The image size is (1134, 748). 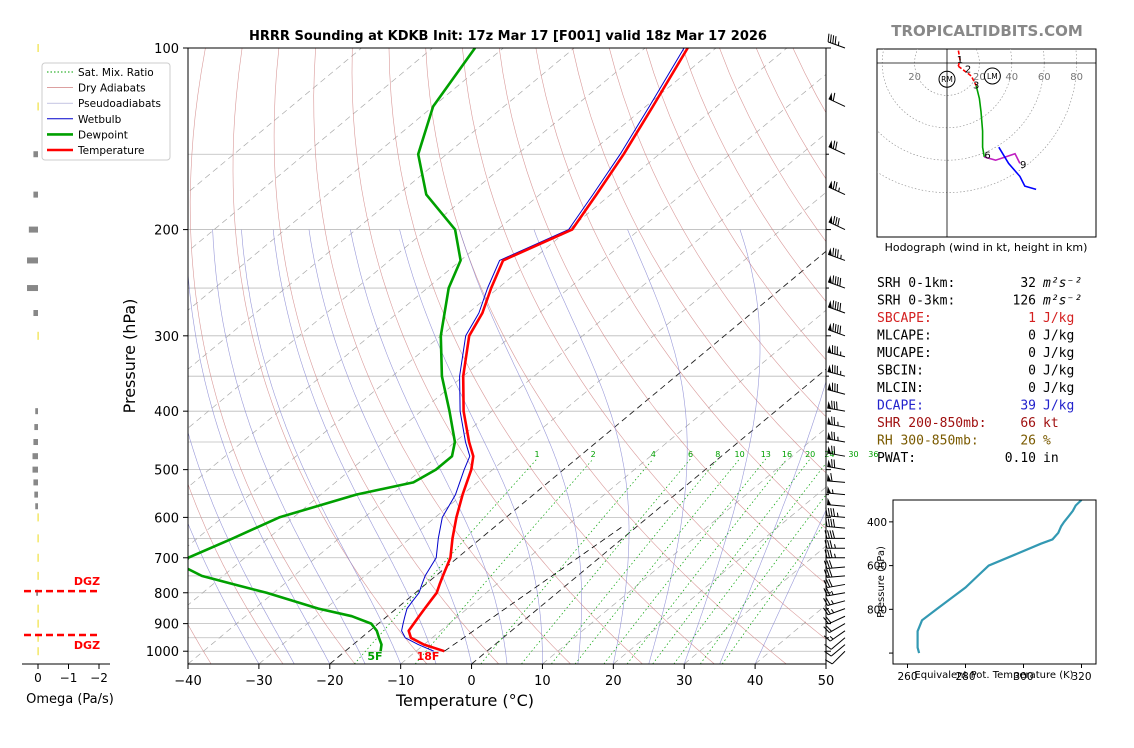 I want to click on index-value: 39, so click(x=1028, y=406).